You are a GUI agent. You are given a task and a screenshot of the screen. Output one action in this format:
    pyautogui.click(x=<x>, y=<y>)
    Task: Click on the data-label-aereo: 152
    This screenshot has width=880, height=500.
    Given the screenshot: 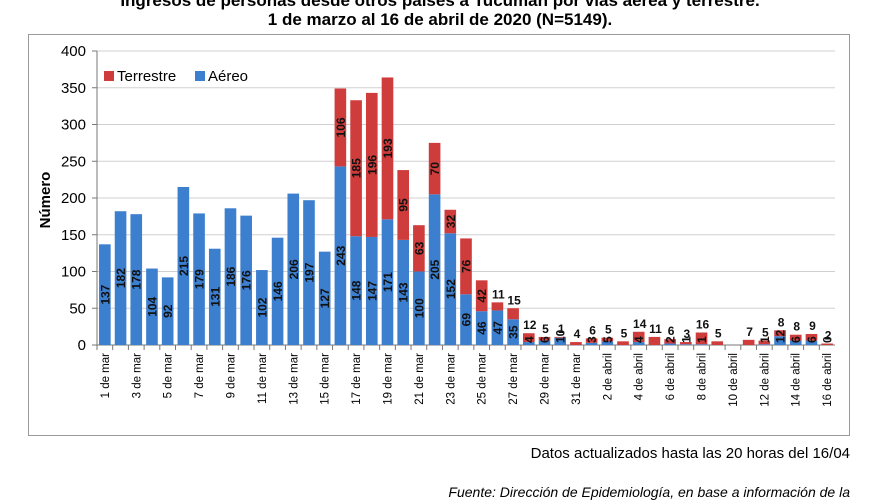 What is the action you would take?
    pyautogui.click(x=451, y=289)
    